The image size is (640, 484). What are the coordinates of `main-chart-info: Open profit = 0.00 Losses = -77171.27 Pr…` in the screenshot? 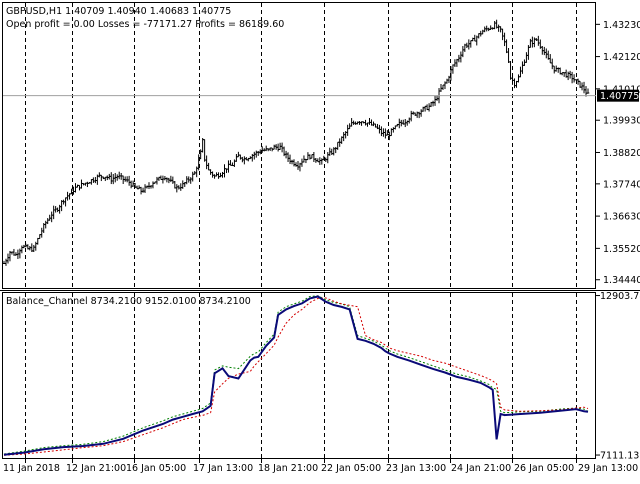 It's located at (145, 24).